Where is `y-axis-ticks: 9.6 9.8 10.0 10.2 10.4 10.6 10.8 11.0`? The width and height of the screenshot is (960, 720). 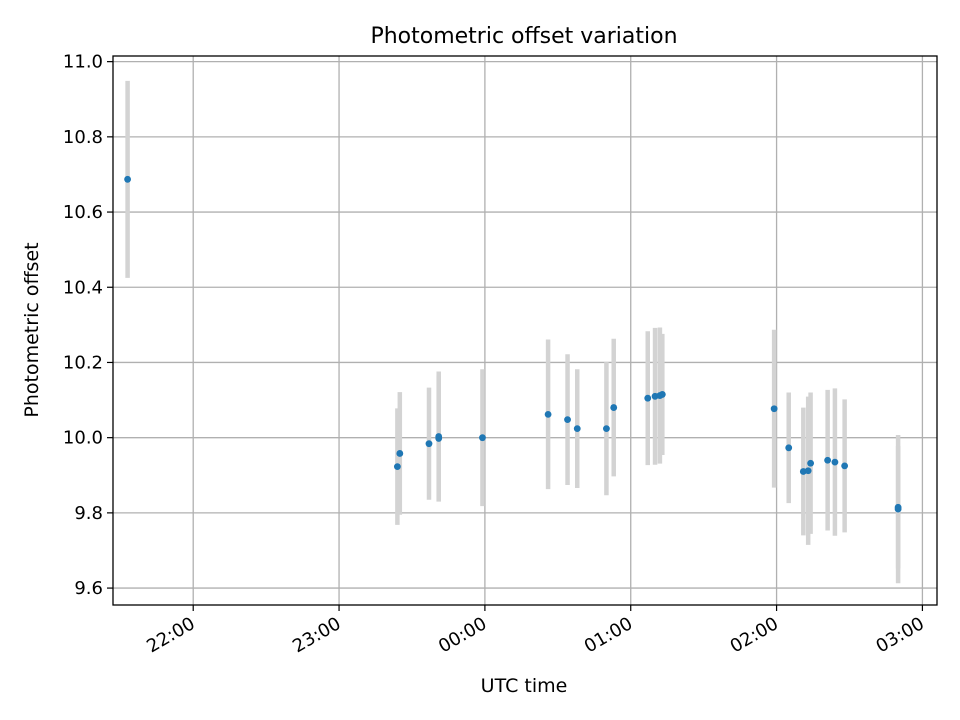 y-axis-ticks: 9.6 9.8 10.0 10.2 10.4 10.6 10.8 11.0 is located at coordinates (88, 325).